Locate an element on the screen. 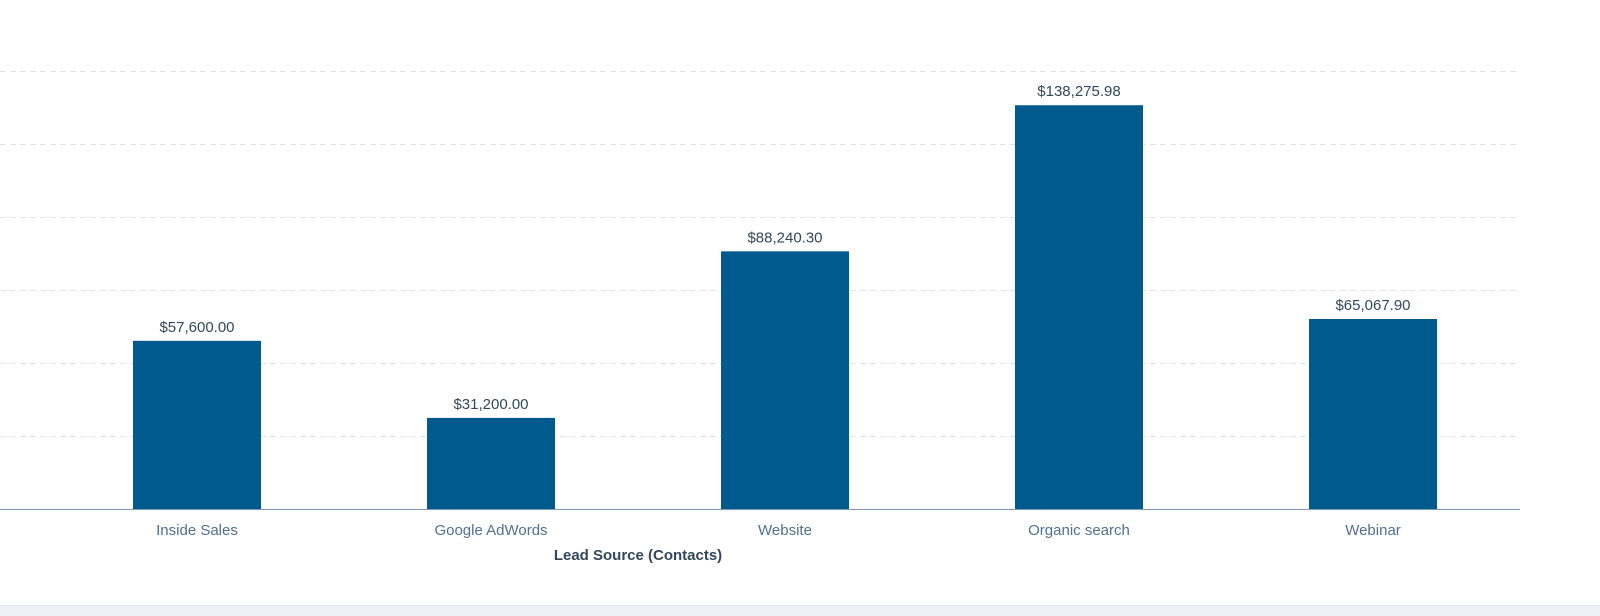  x-tick-label: Website is located at coordinates (785, 530).